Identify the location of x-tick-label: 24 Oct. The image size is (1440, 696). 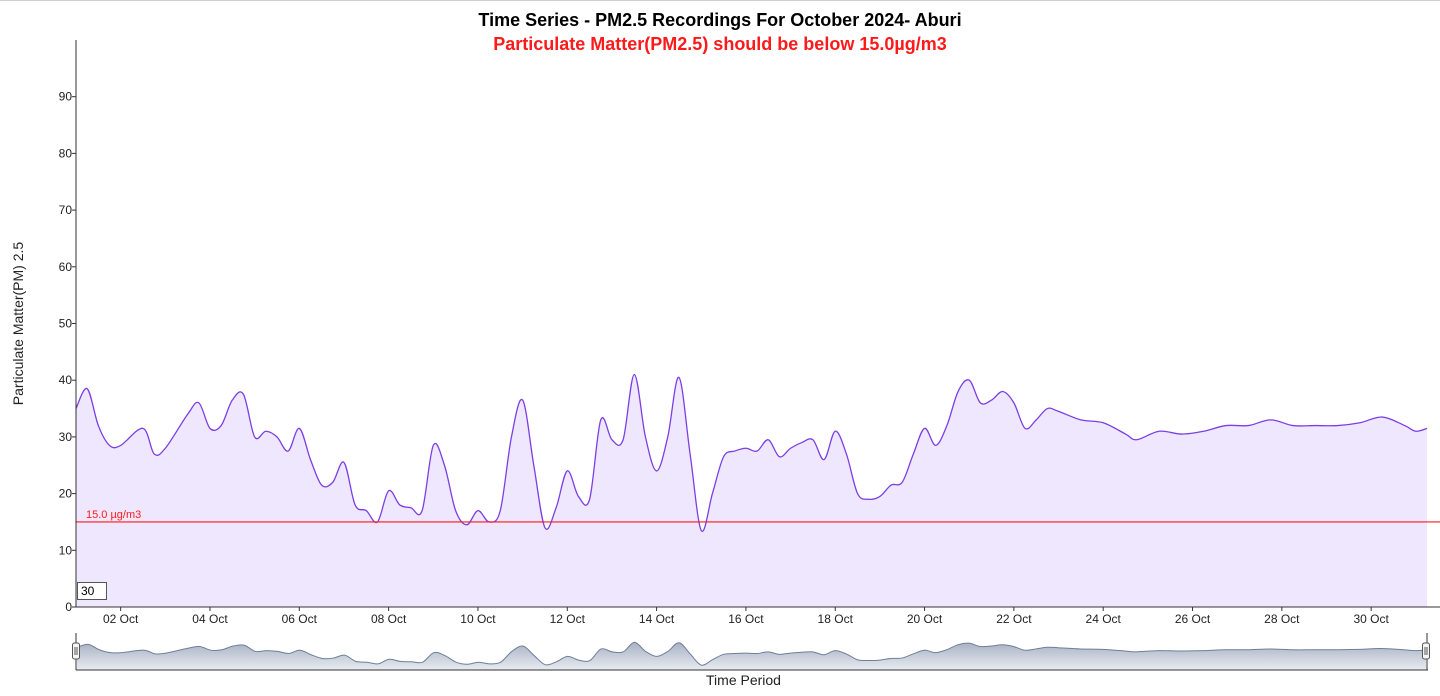
(1104, 619).